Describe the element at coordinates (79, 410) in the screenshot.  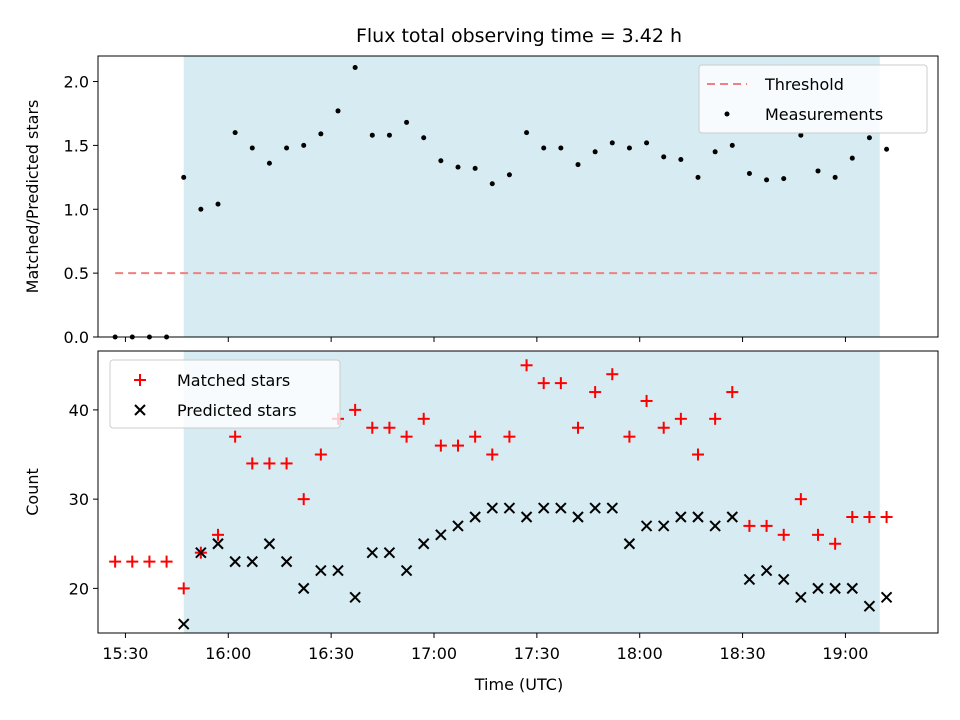
I see `y-tick-label: 40` at that location.